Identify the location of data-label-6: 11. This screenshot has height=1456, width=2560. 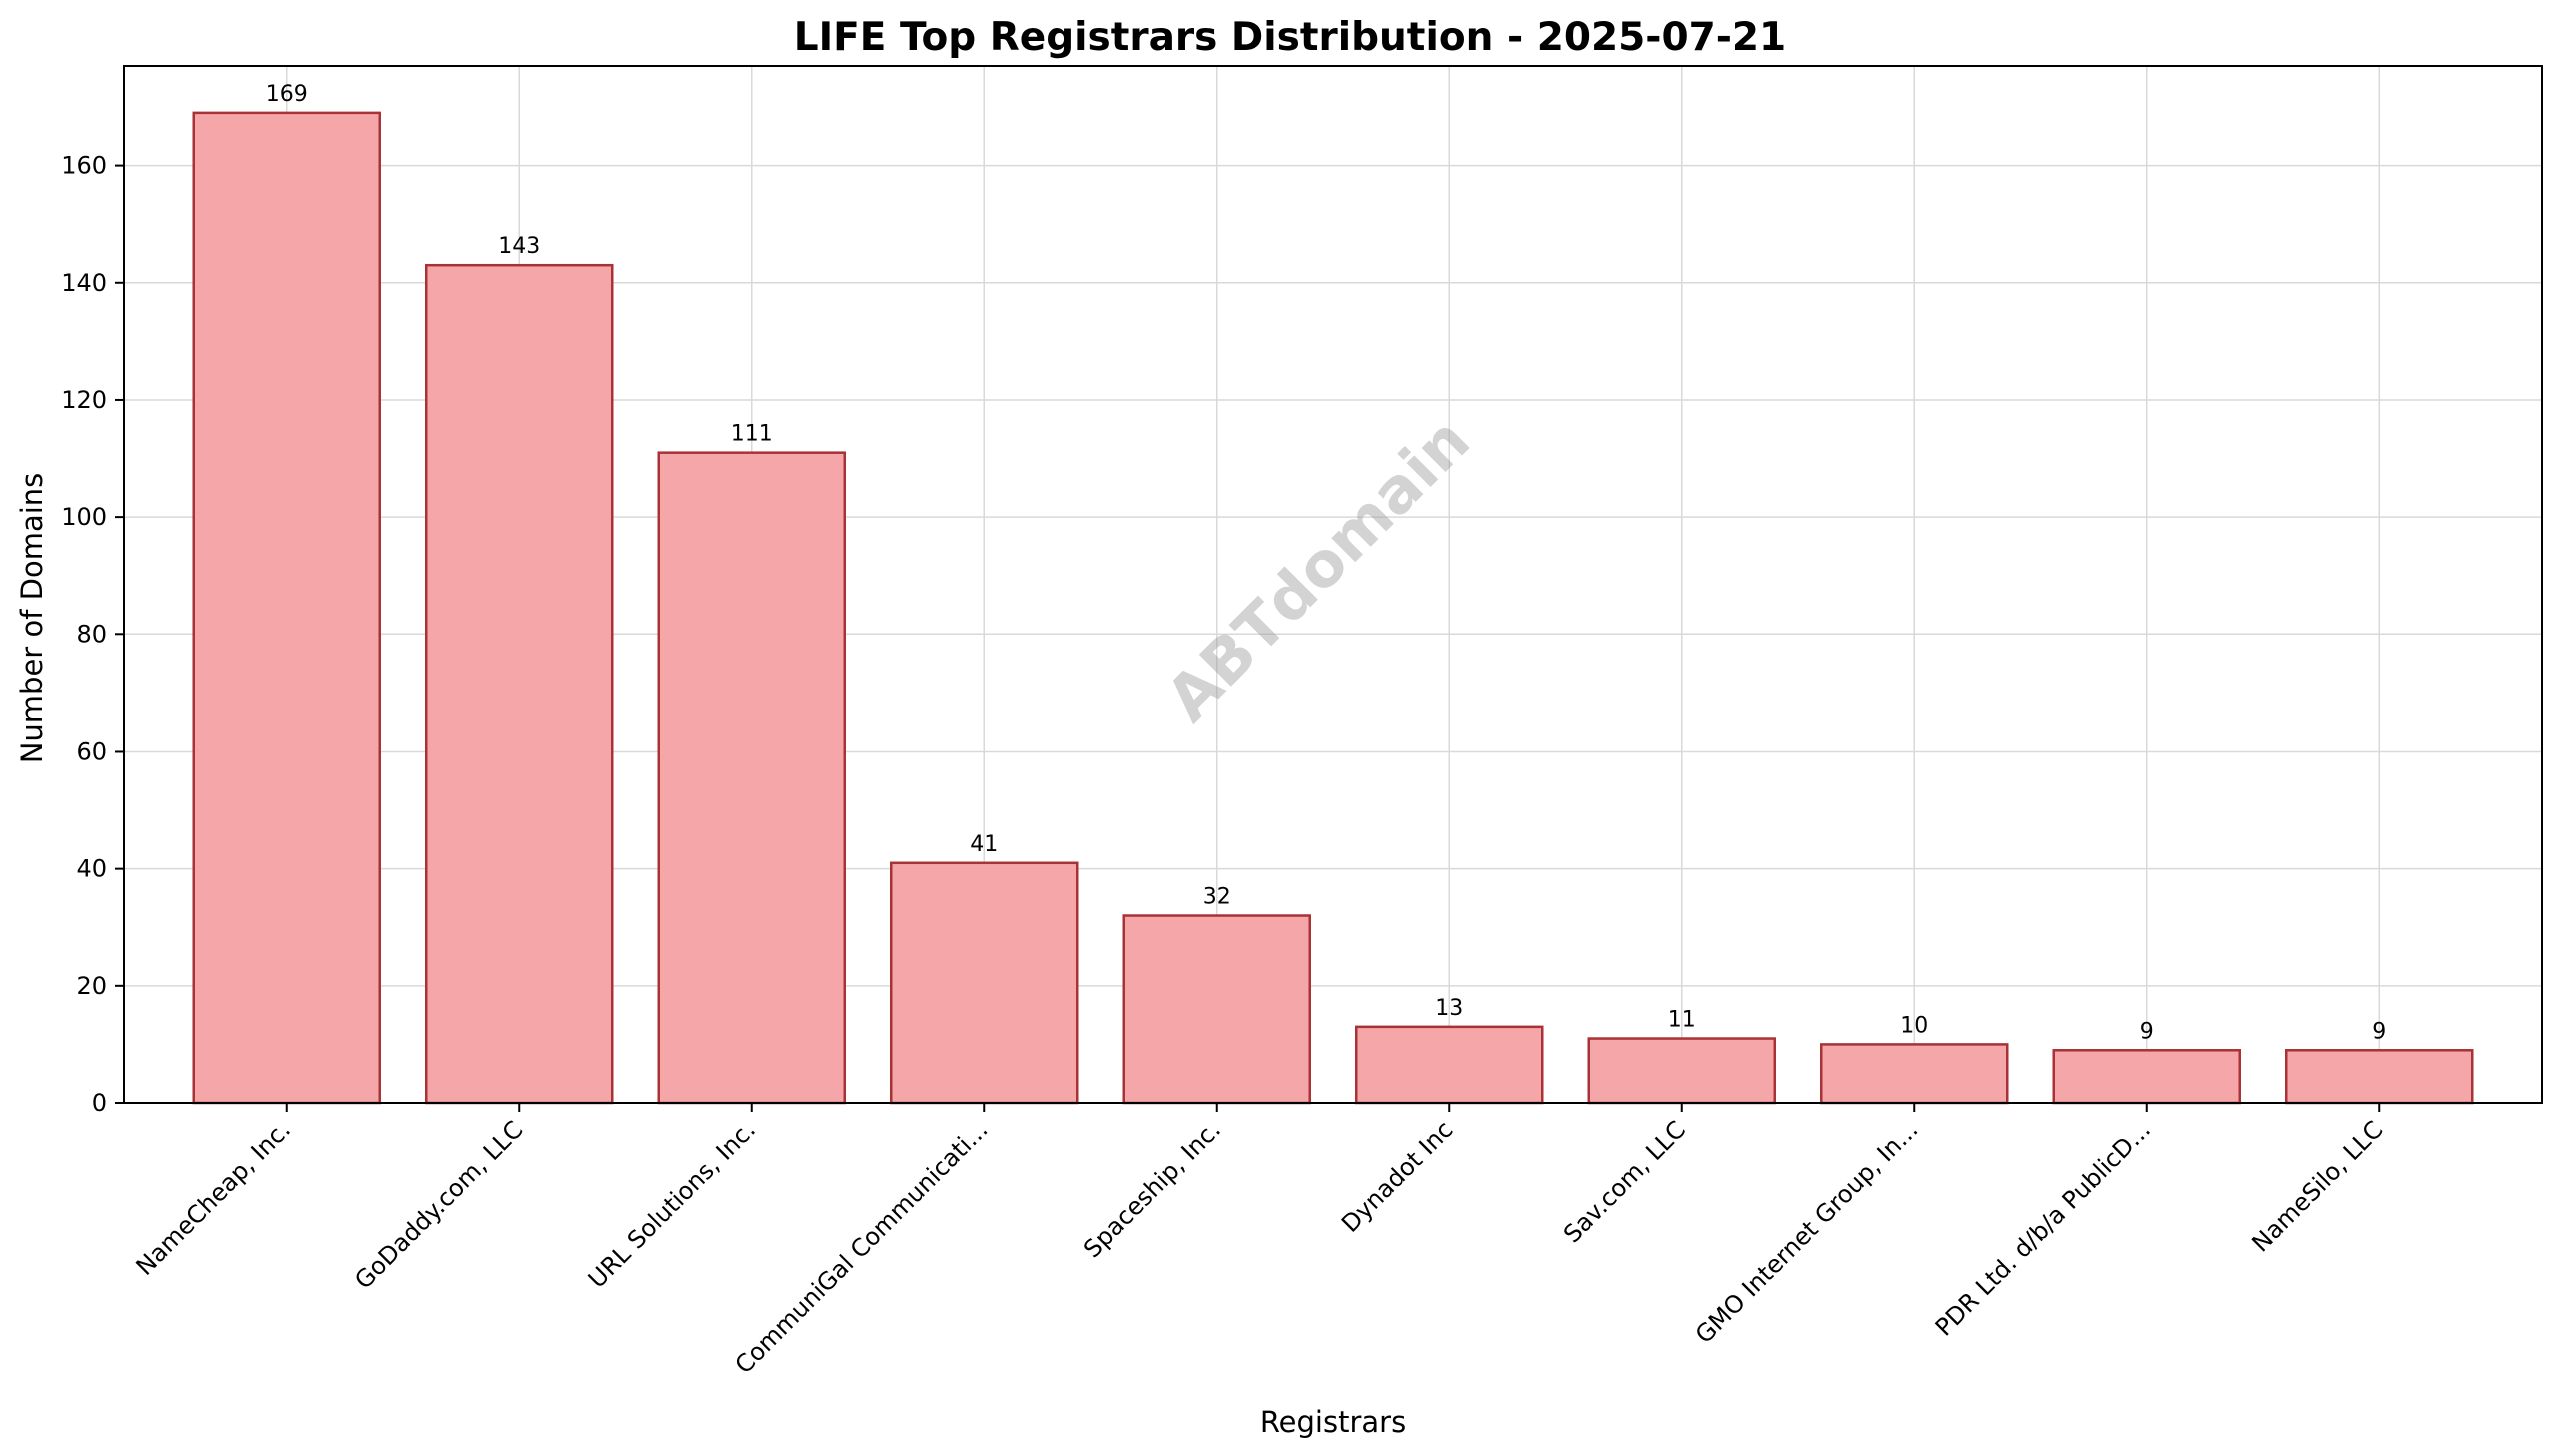
(1682, 1020).